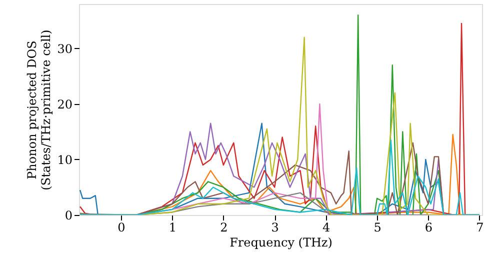  Describe the element at coordinates (64, 159) in the screenshot. I see `y-tick-label: 10` at that location.